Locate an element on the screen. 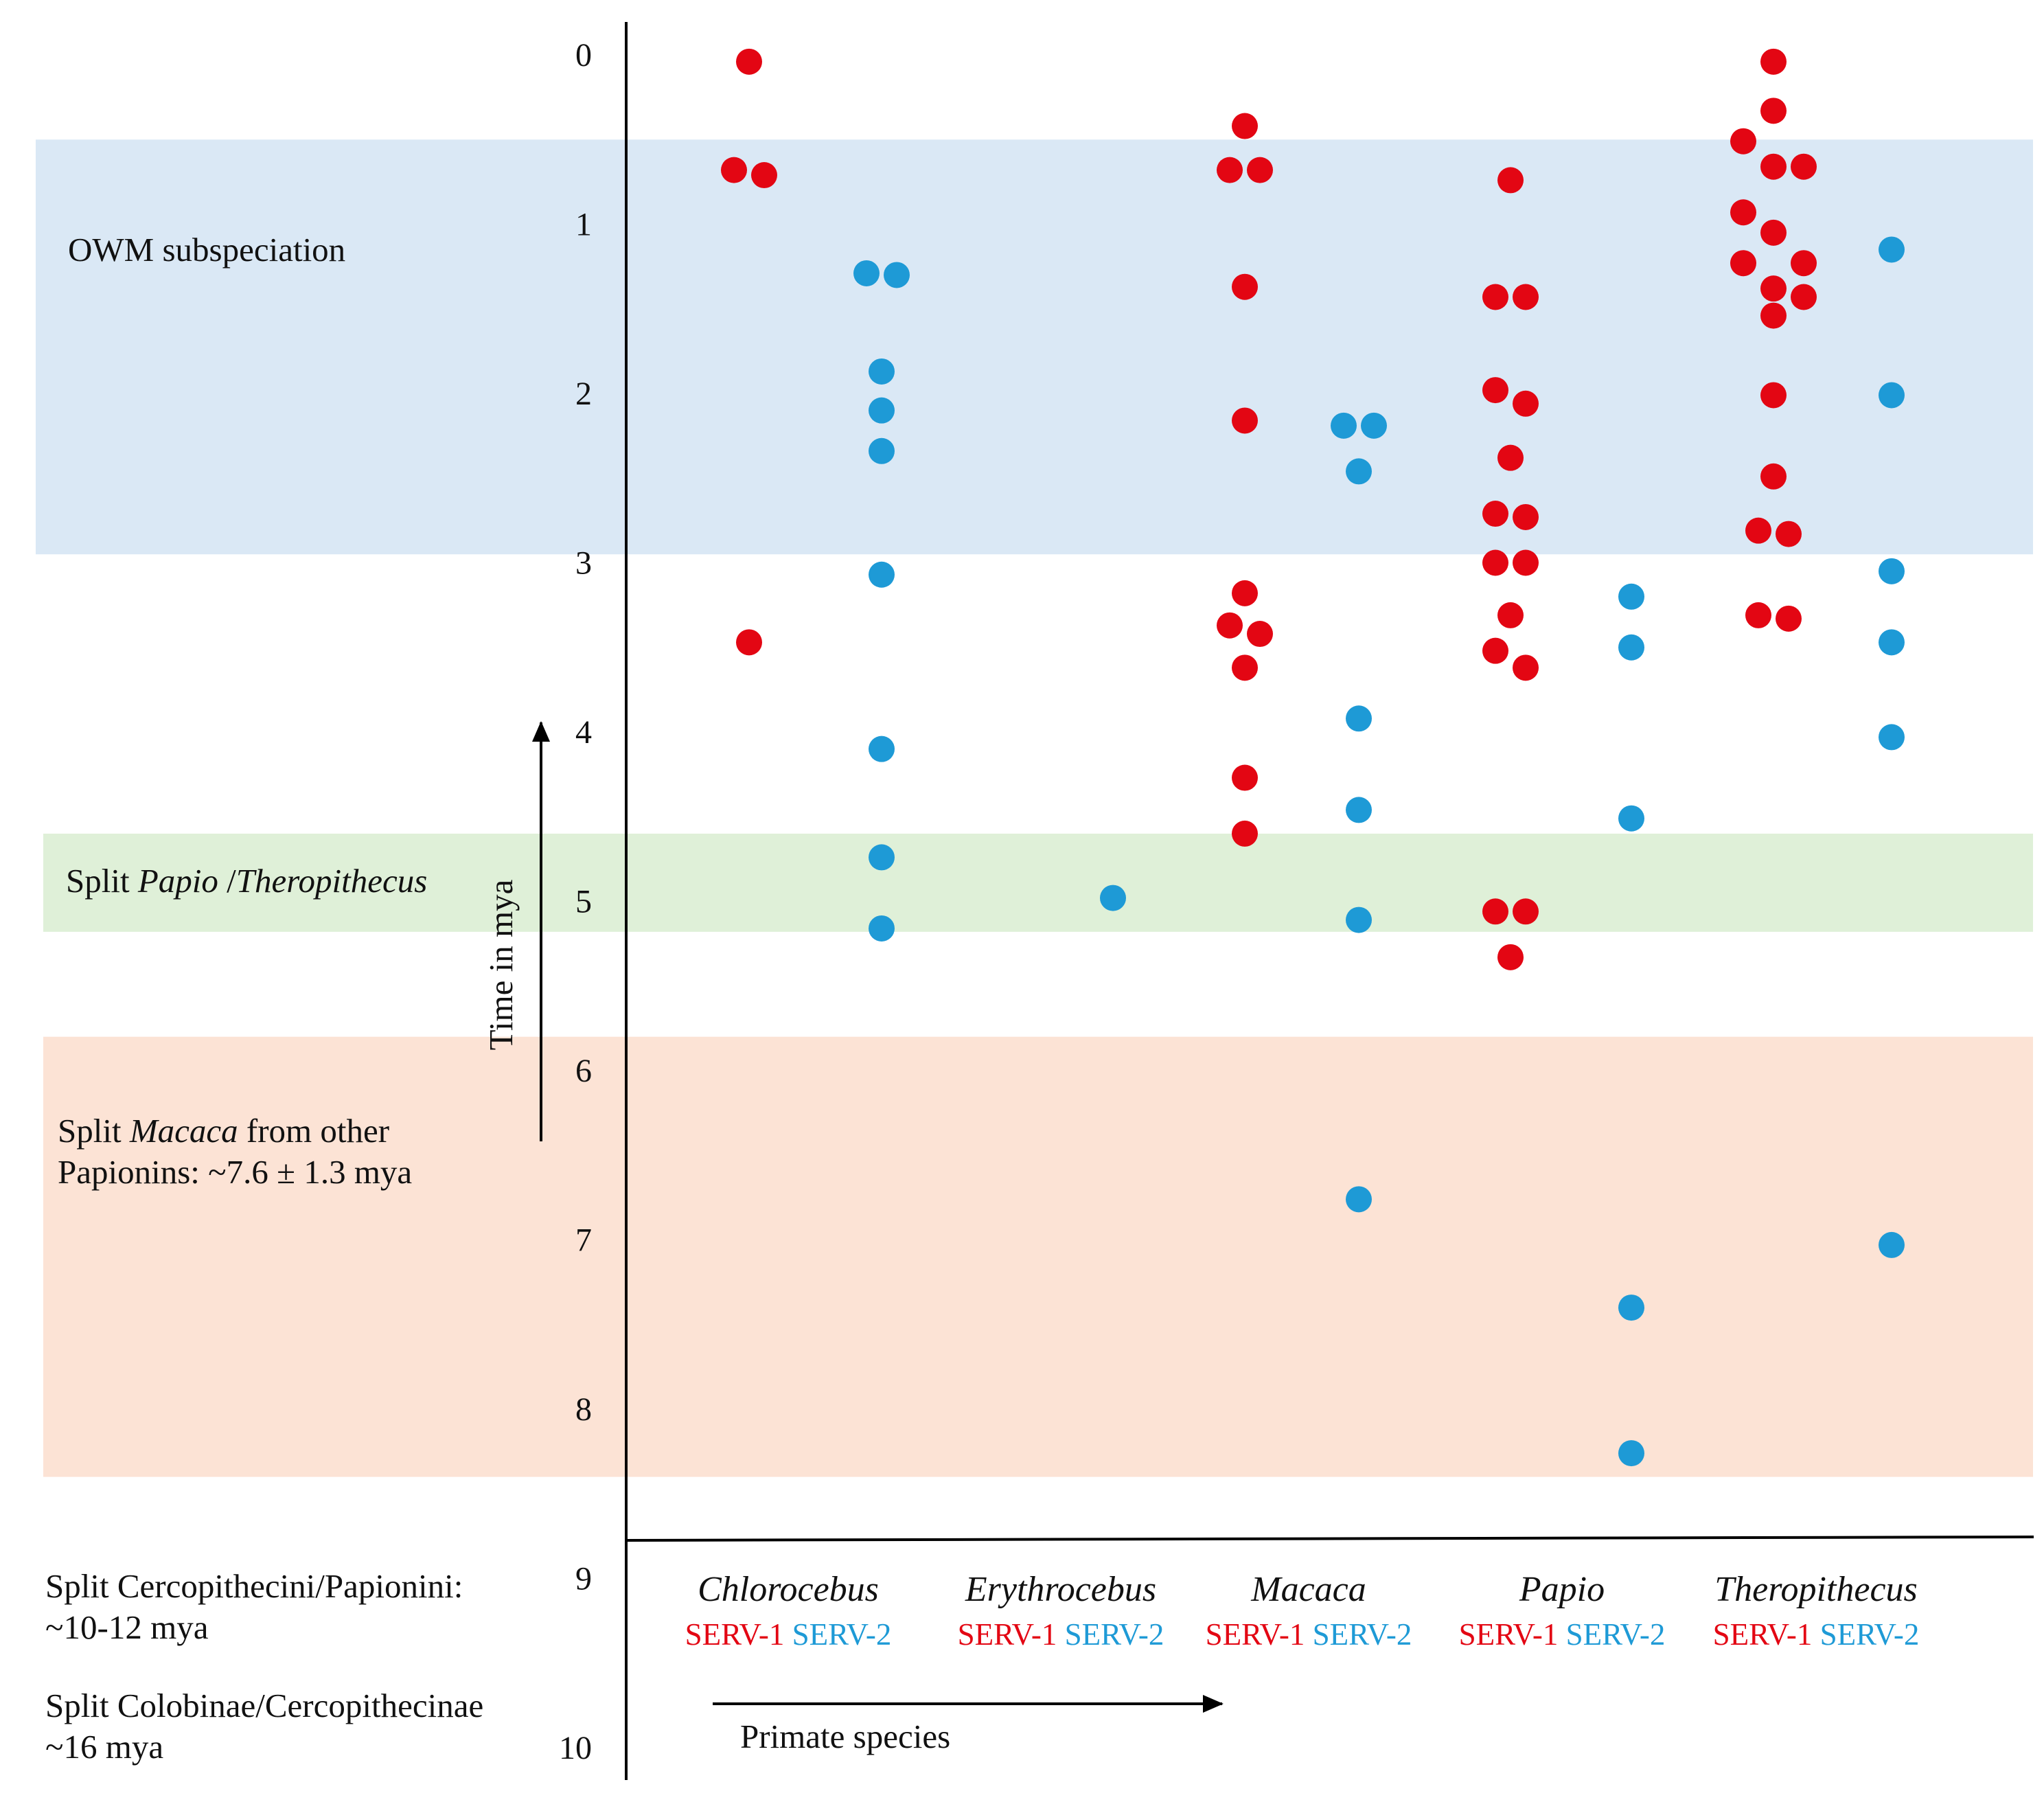 Image resolution: width=2044 pixels, height=1802 pixels. annotation-pt-papio: Papio is located at coordinates (177, 881).